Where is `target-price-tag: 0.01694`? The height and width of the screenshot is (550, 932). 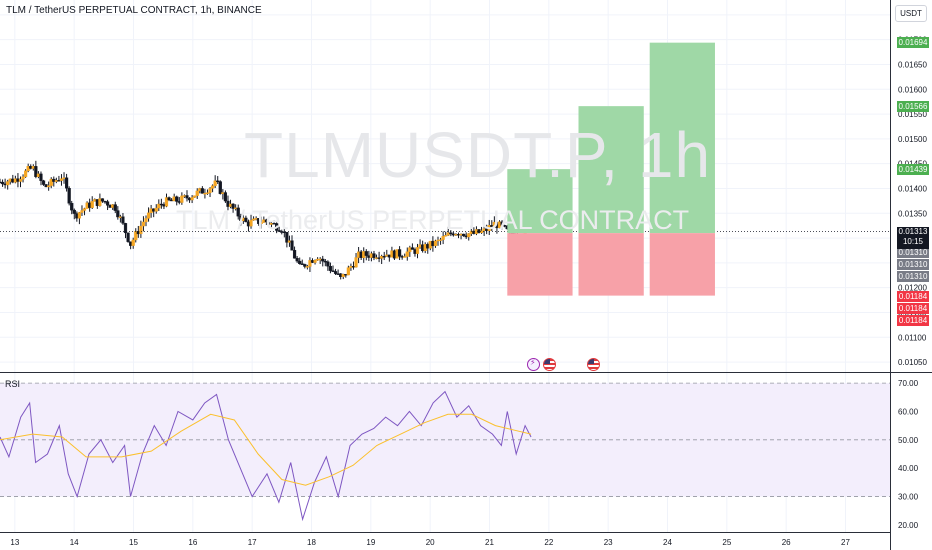 target-price-tag: 0.01694 is located at coordinates (913, 43).